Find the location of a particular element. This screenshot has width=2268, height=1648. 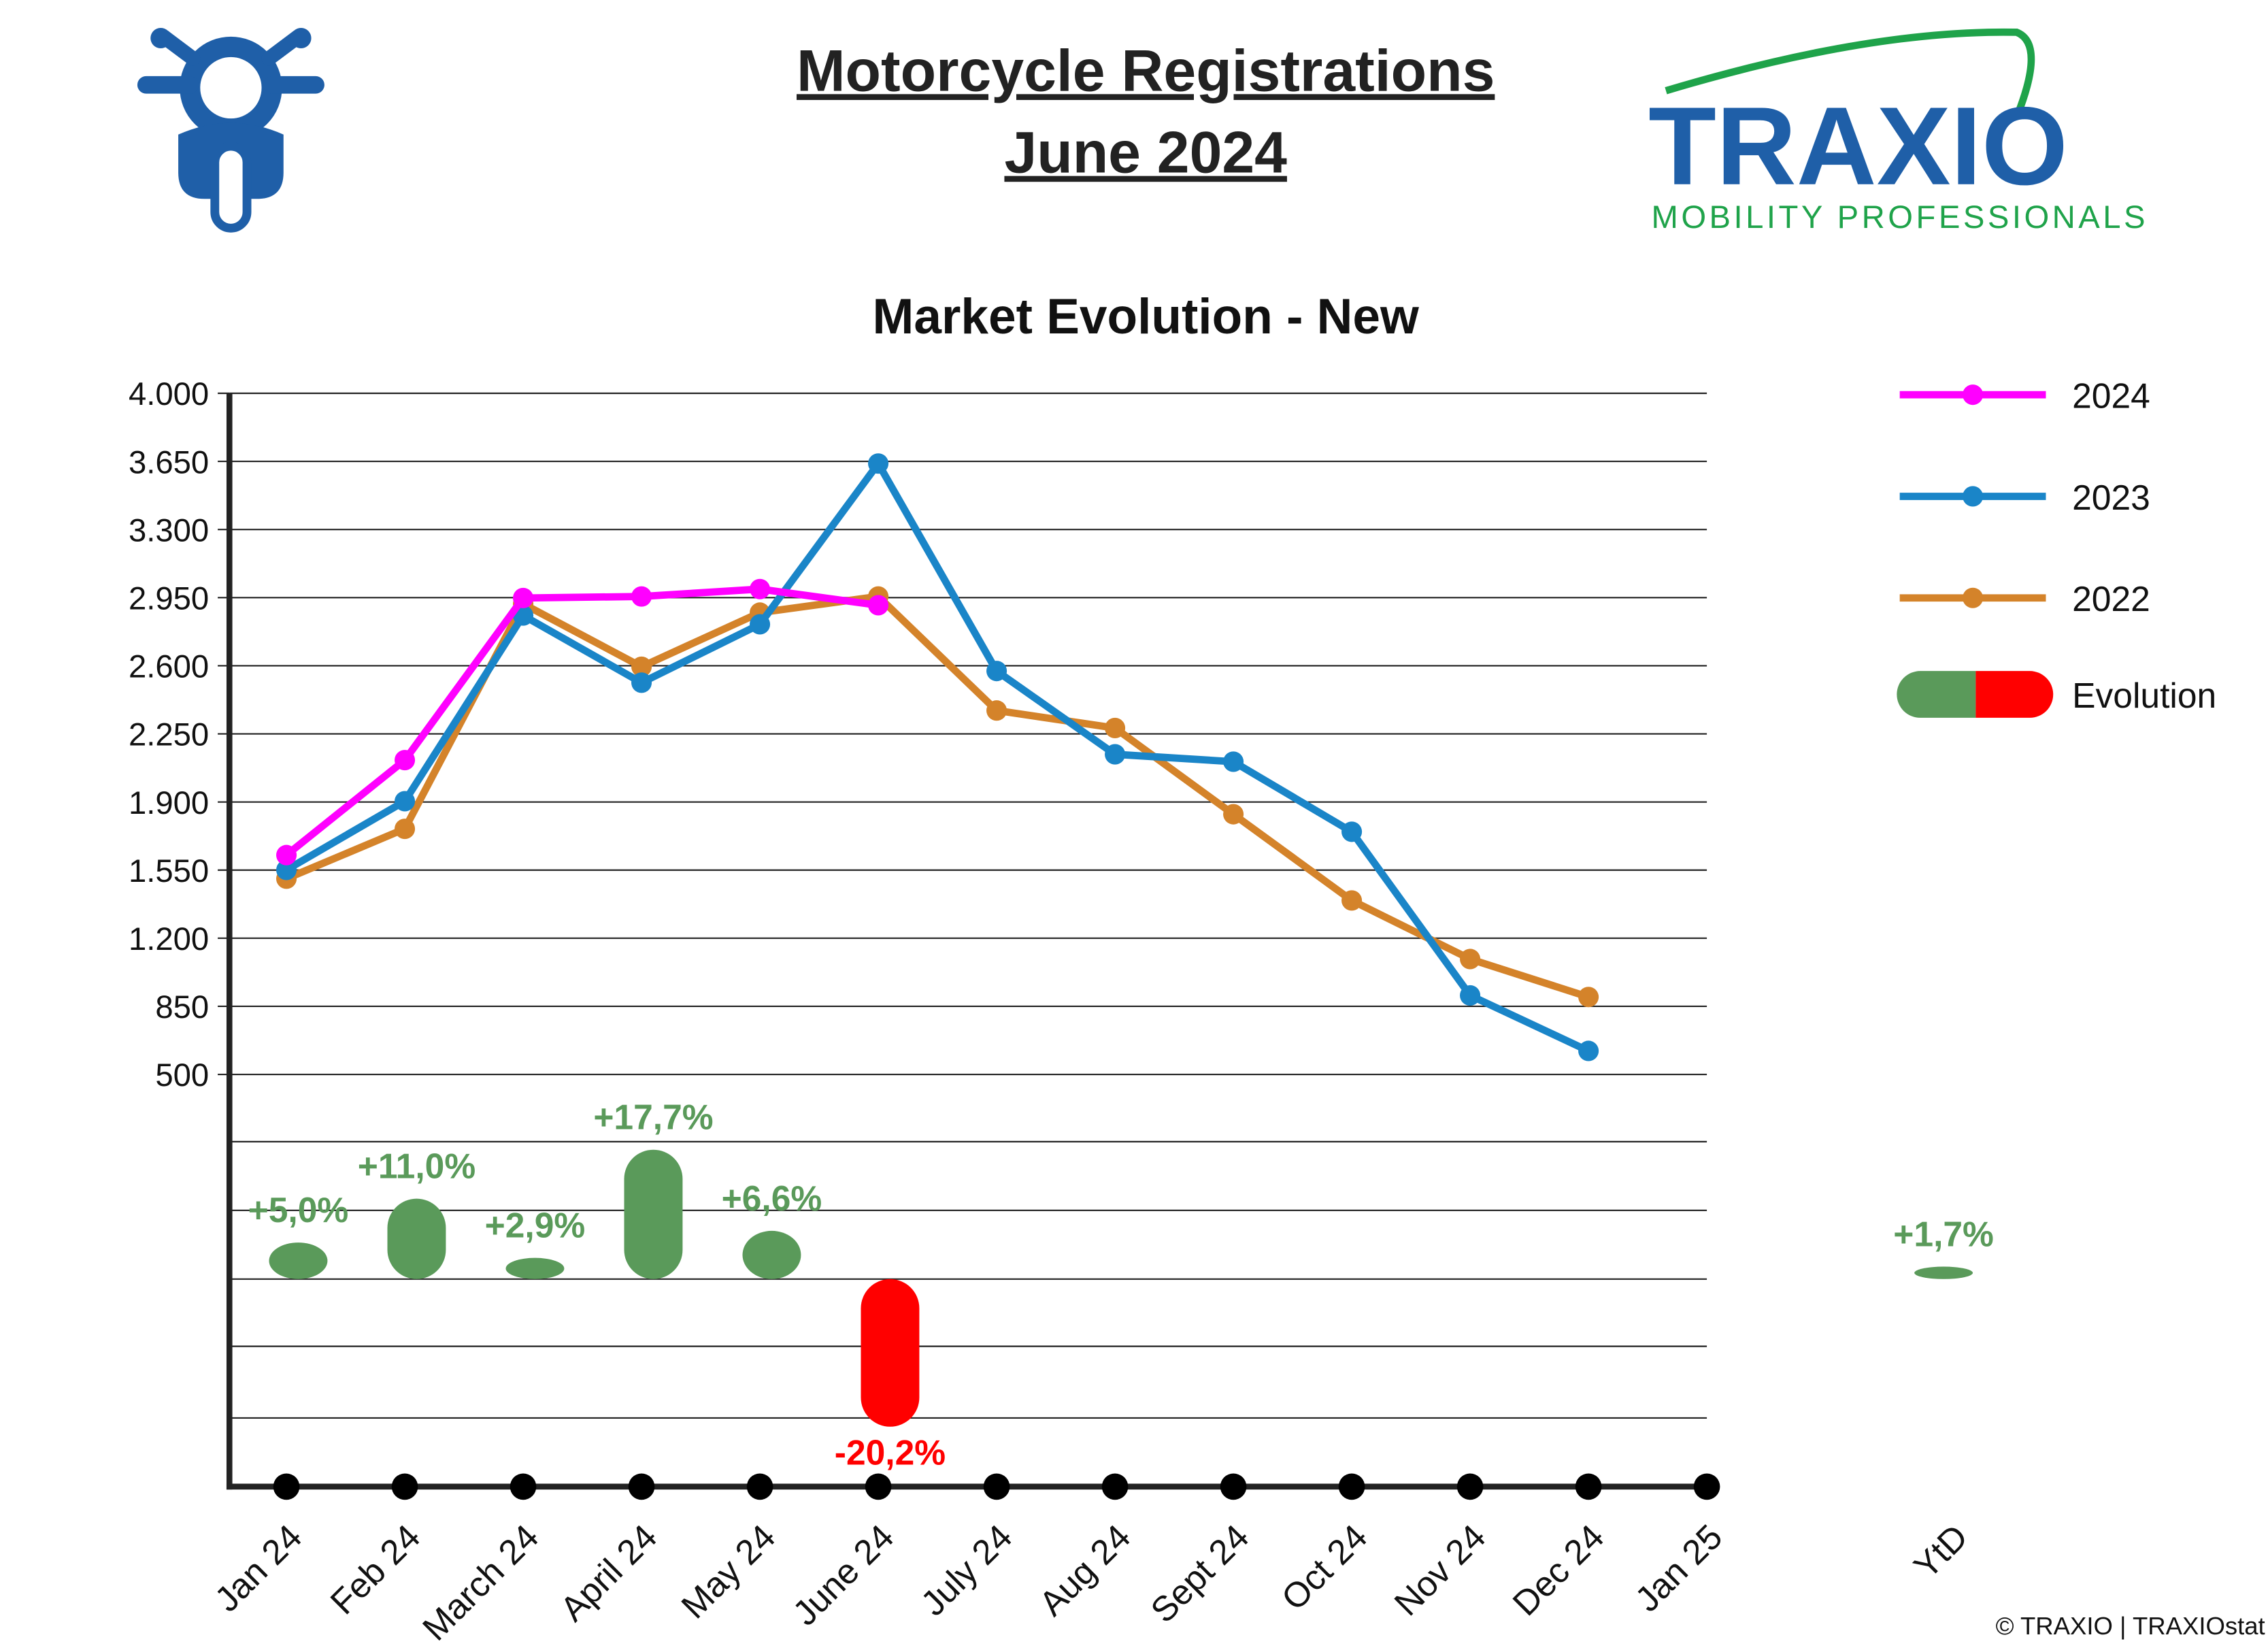

logo-tagline: MOBILITY PROFESSIONALS is located at coordinates (1898, 217).